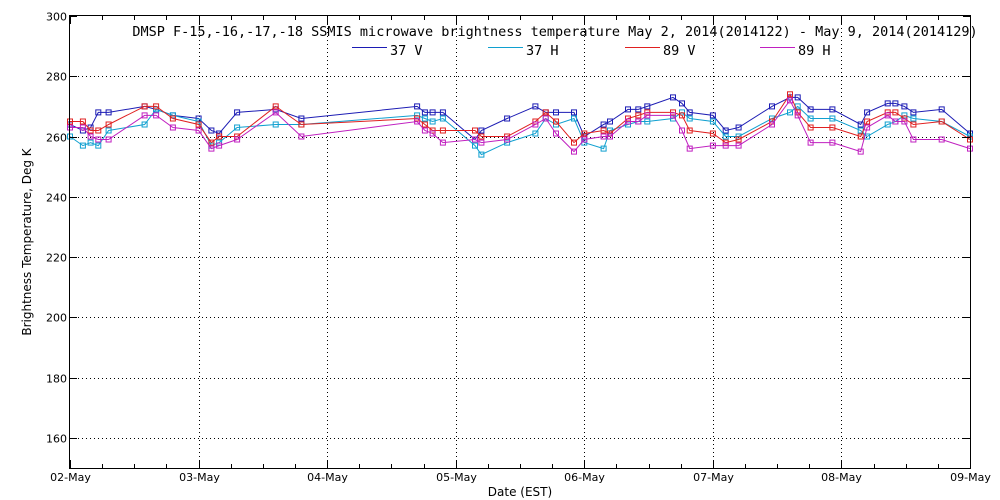 The height and width of the screenshot is (500, 1000). Describe the element at coordinates (713, 477) in the screenshot. I see `x-tick-label: 07-May` at that location.